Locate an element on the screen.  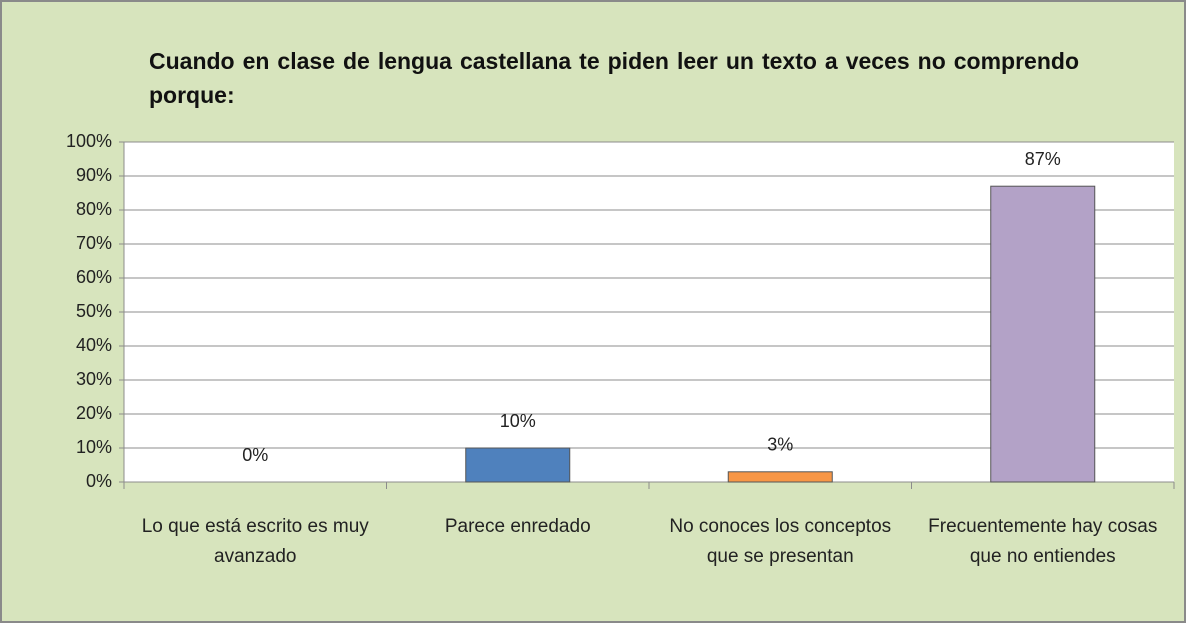
y-tick-label: 80% is located at coordinates (94, 209).